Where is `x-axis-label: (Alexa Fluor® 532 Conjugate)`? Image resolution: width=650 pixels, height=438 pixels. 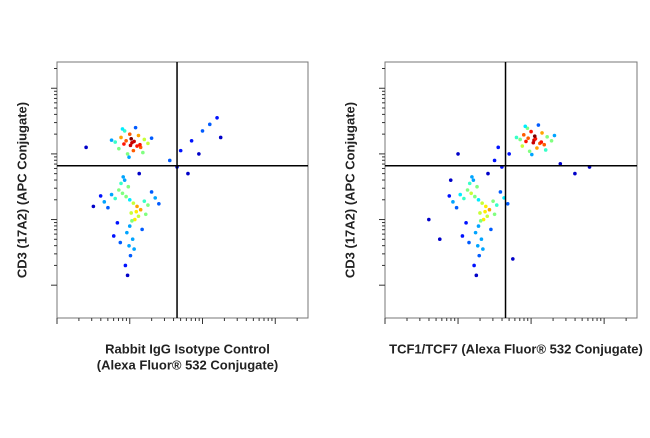
x-axis-label: (Alexa Fluor® 532 Conjugate) is located at coordinates (188, 364).